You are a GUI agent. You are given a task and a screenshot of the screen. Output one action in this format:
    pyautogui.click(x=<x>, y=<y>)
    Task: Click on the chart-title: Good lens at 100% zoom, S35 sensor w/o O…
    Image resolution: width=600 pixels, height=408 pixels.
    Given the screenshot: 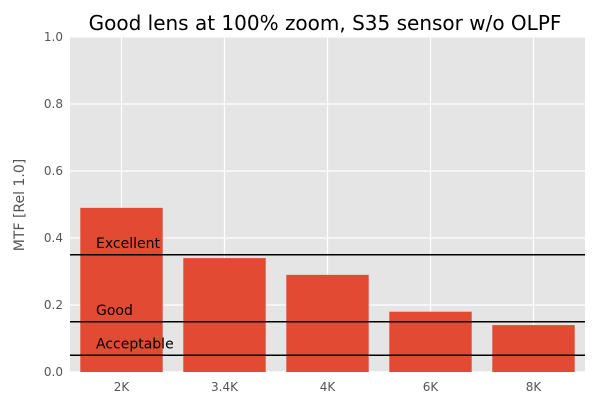 What is the action you would take?
    pyautogui.click(x=325, y=23)
    